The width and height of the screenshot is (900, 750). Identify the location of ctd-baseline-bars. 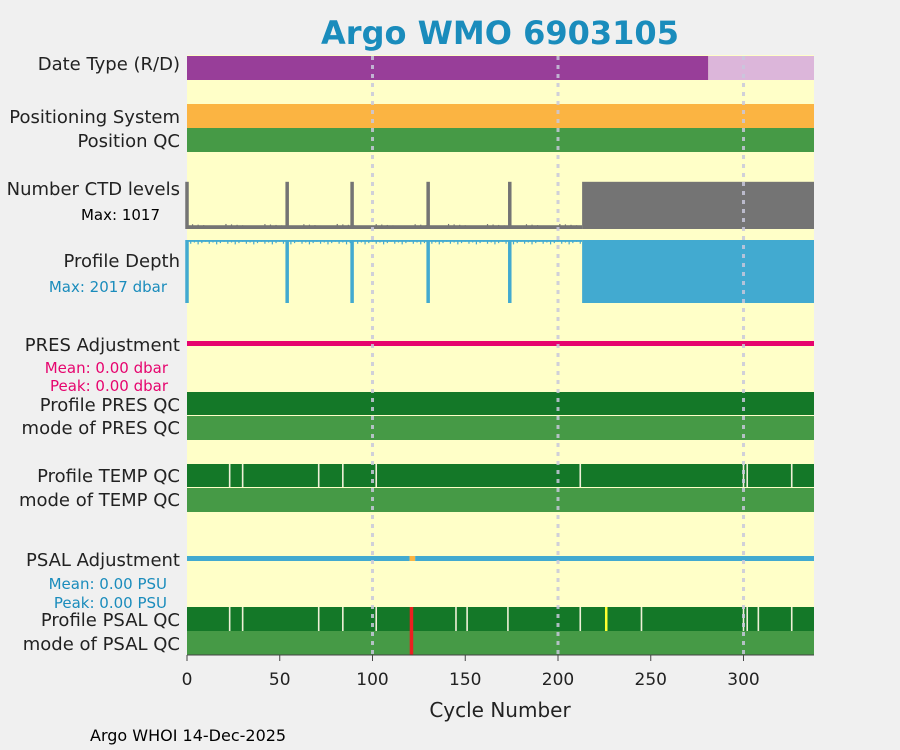
(385, 227).